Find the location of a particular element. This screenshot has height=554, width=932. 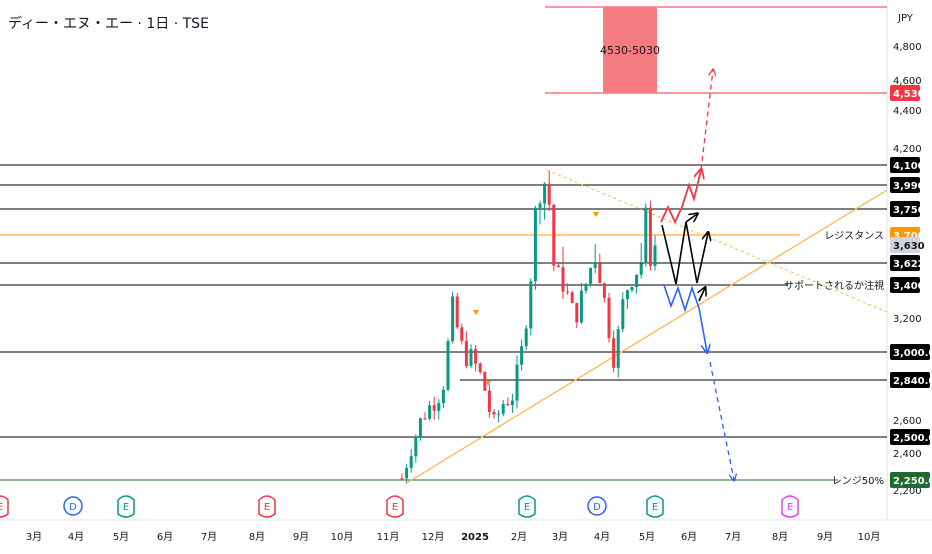

dividend-circle is located at coordinates (73, 506).